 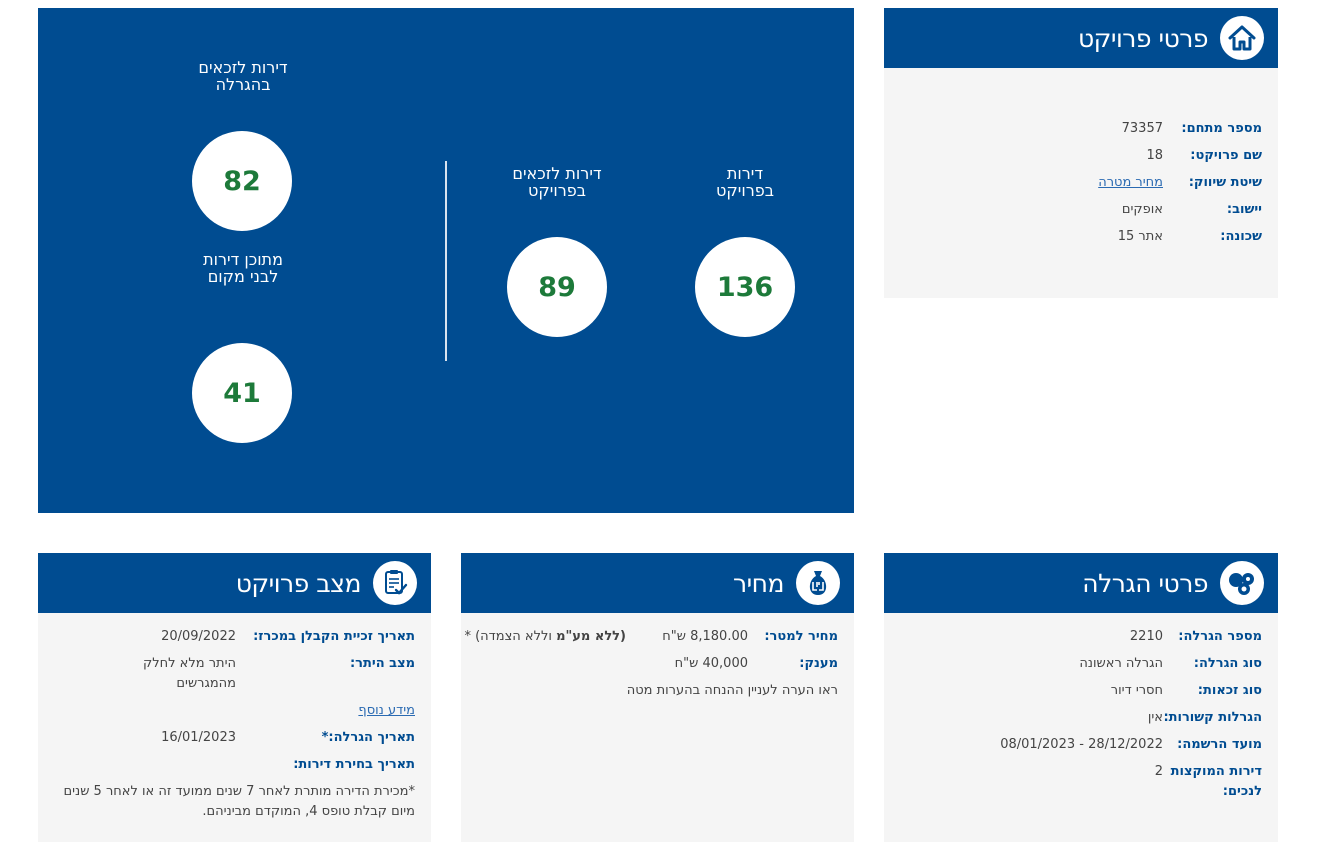 What do you see at coordinates (243, 276) in the screenshot?
I see `locals-label-line2: לבני מקום` at bounding box center [243, 276].